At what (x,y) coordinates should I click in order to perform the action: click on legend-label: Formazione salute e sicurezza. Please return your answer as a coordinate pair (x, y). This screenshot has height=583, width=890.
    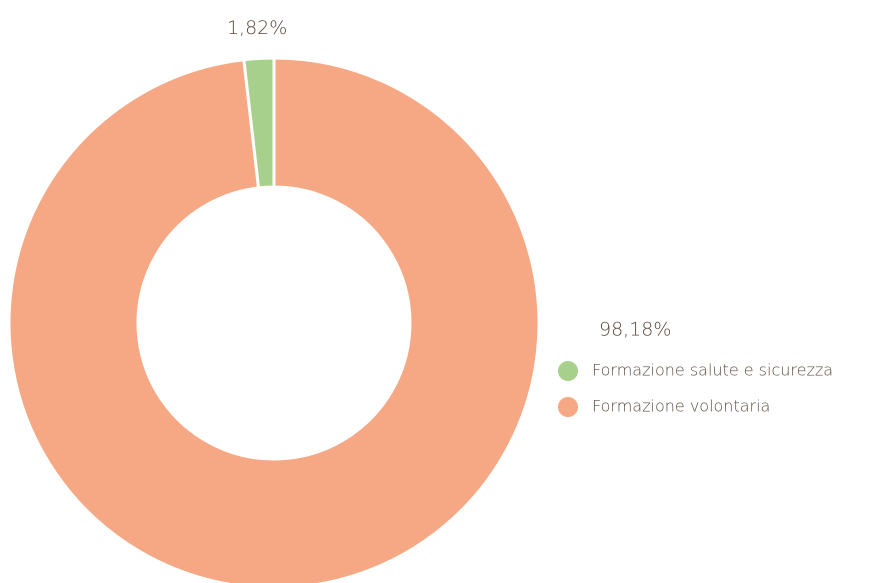
    Looking at the image, I should click on (712, 370).